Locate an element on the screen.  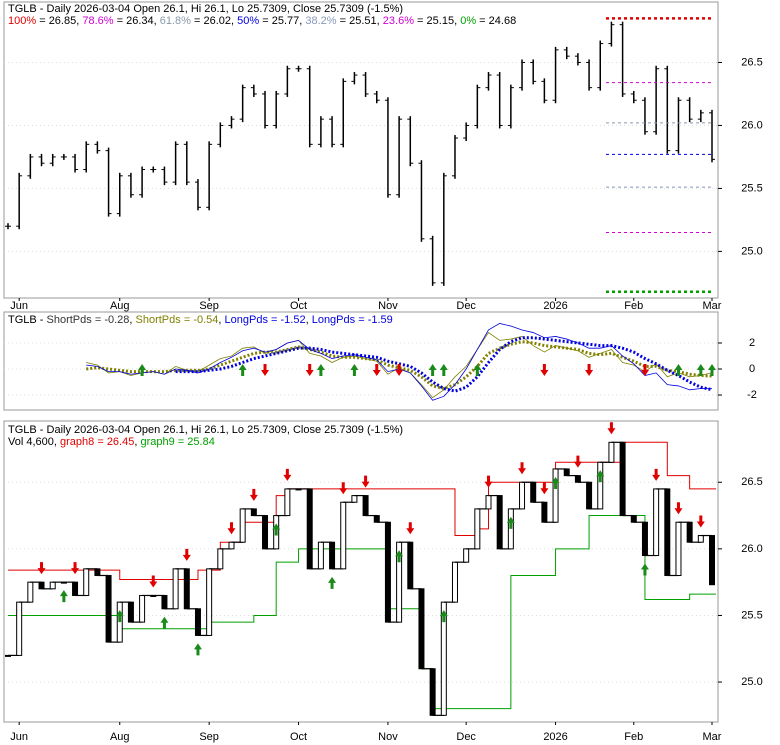
volume-label: Vol 4,600 is located at coordinates (31, 442).